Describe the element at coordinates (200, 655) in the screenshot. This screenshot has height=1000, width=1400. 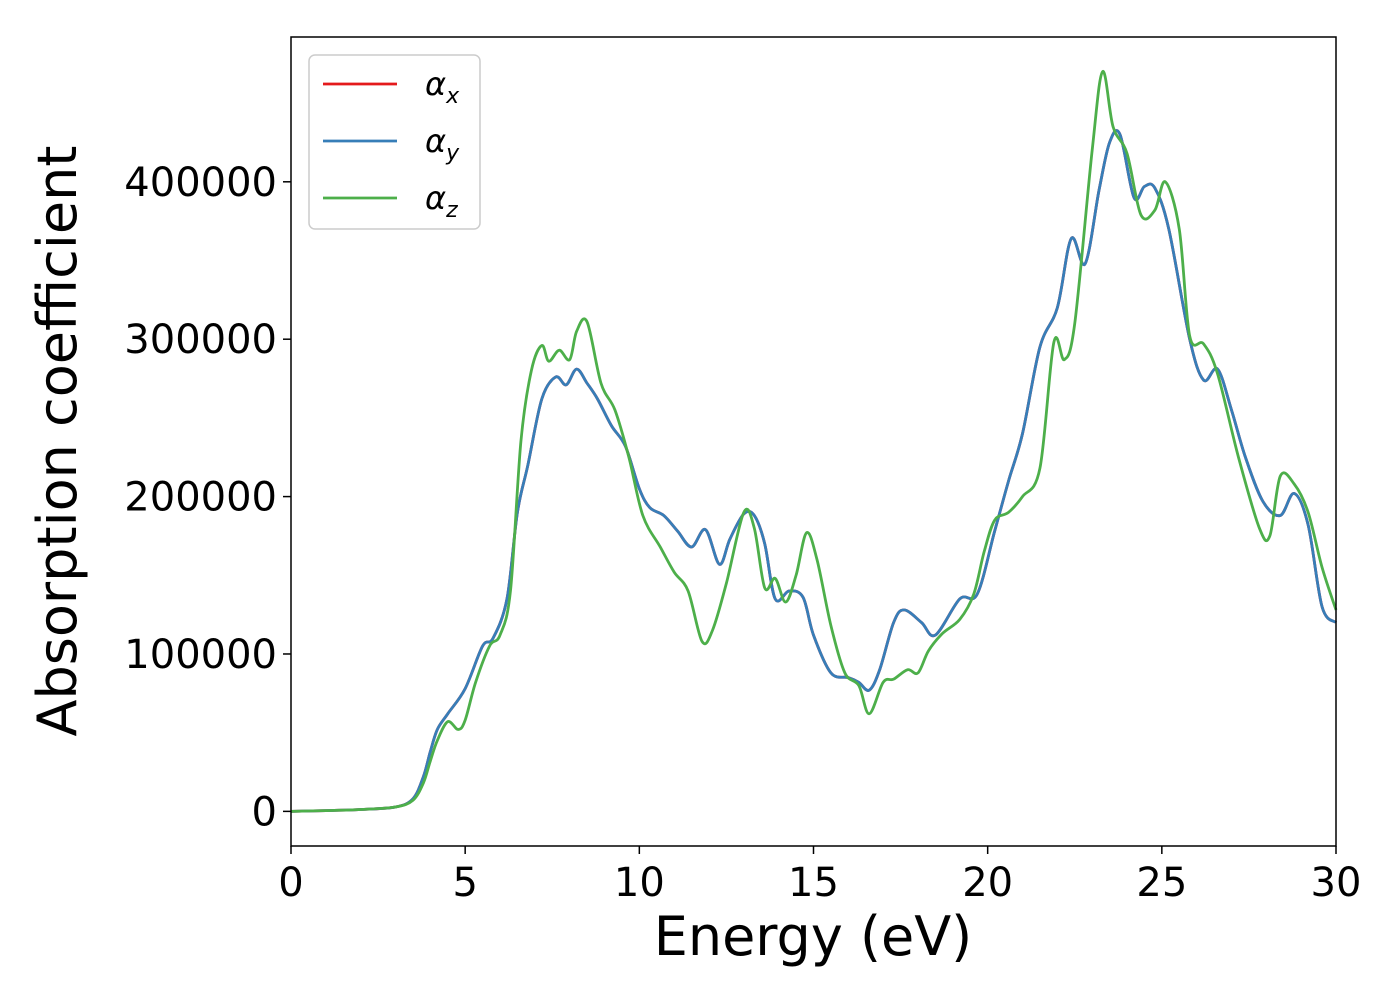
I see `y-tick-label: 100000` at that location.